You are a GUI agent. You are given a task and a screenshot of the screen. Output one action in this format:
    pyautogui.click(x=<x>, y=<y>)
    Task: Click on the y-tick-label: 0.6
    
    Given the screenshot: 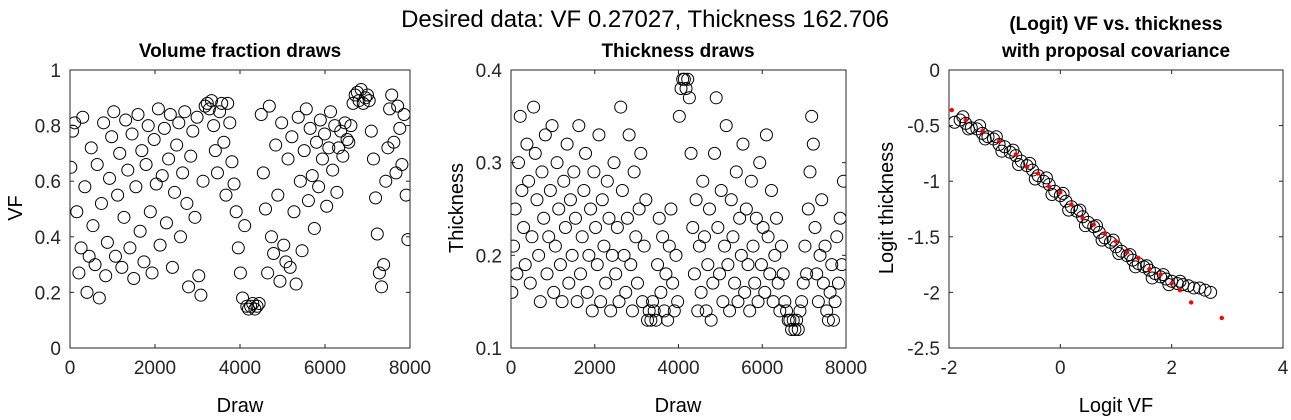 What is the action you would take?
    pyautogui.click(x=48, y=182)
    